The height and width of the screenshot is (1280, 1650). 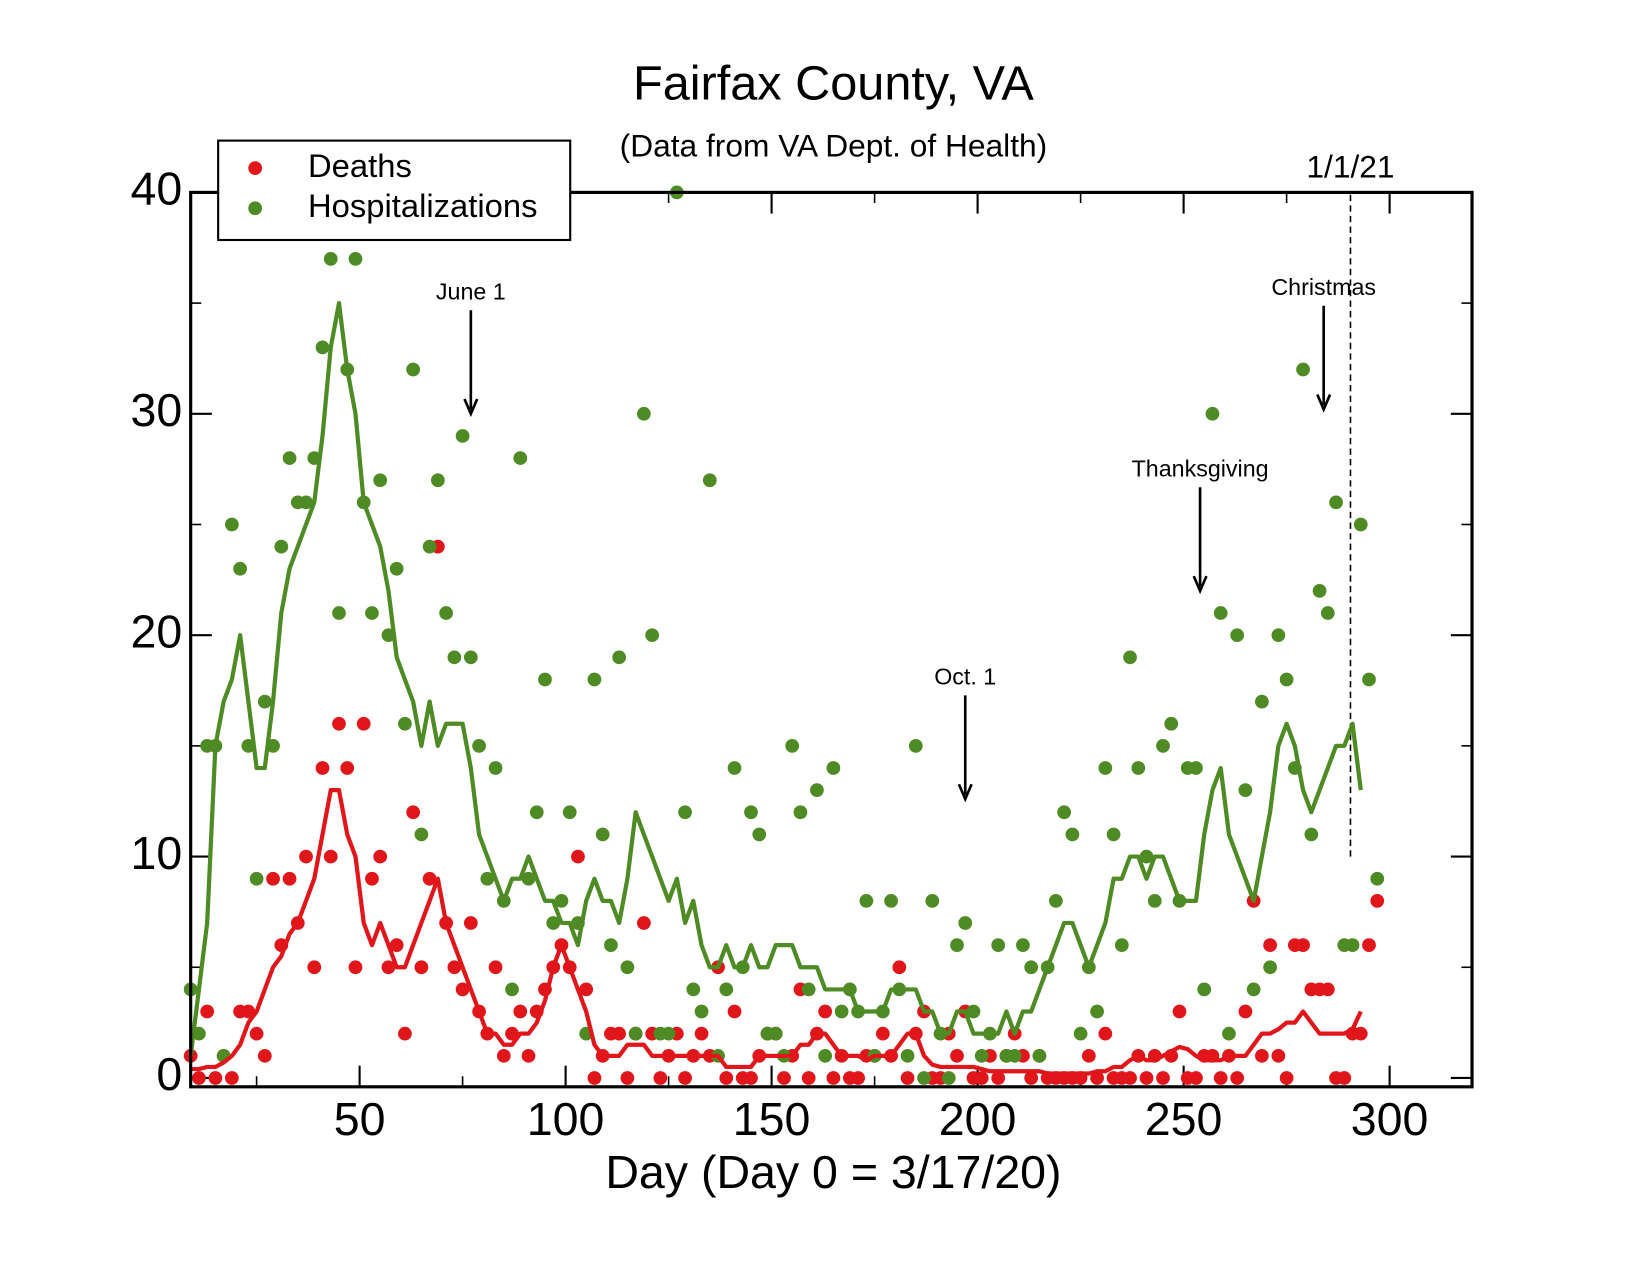 What do you see at coordinates (1200, 469) in the screenshot?
I see `annotation-label: Thanksgiving` at bounding box center [1200, 469].